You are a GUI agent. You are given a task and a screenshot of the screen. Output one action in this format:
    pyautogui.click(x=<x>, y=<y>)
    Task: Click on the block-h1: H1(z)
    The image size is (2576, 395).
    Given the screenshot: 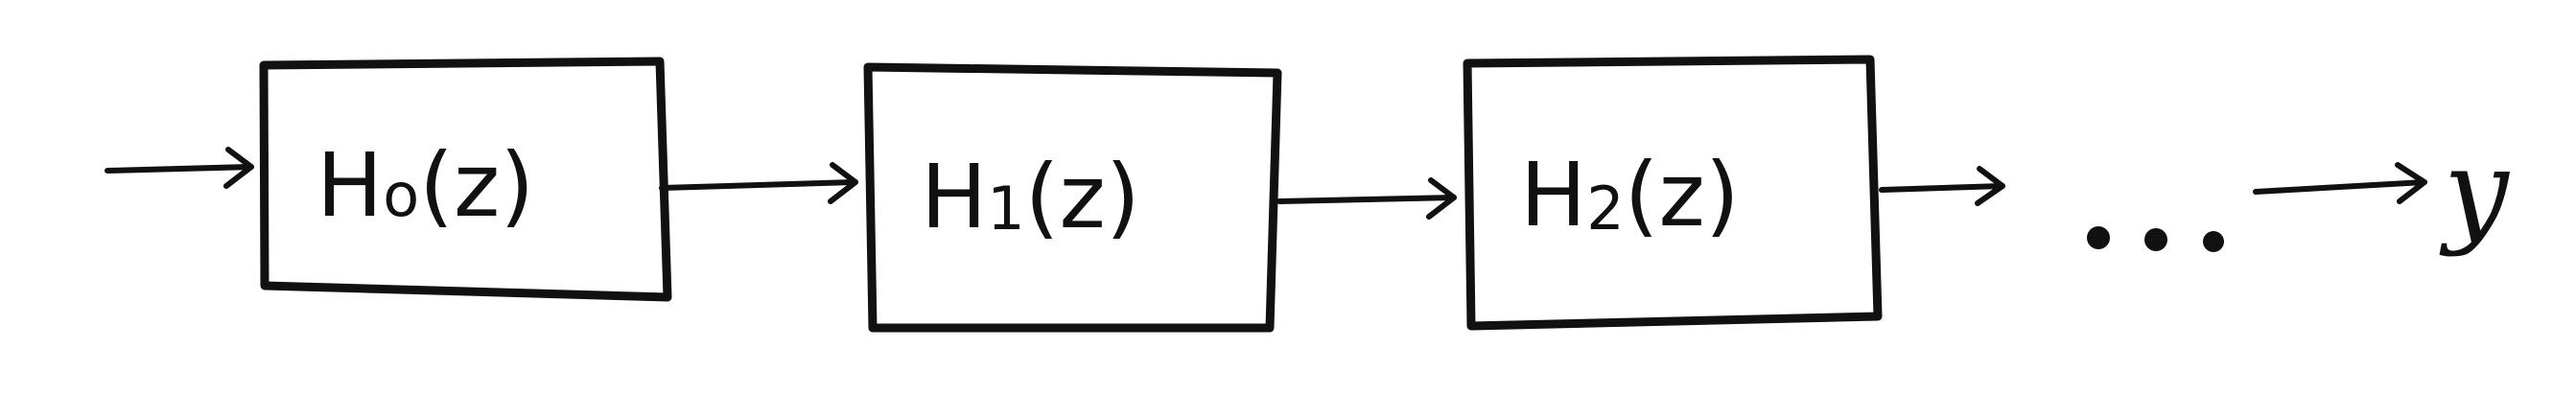 What is the action you would take?
    pyautogui.click(x=1072, y=197)
    